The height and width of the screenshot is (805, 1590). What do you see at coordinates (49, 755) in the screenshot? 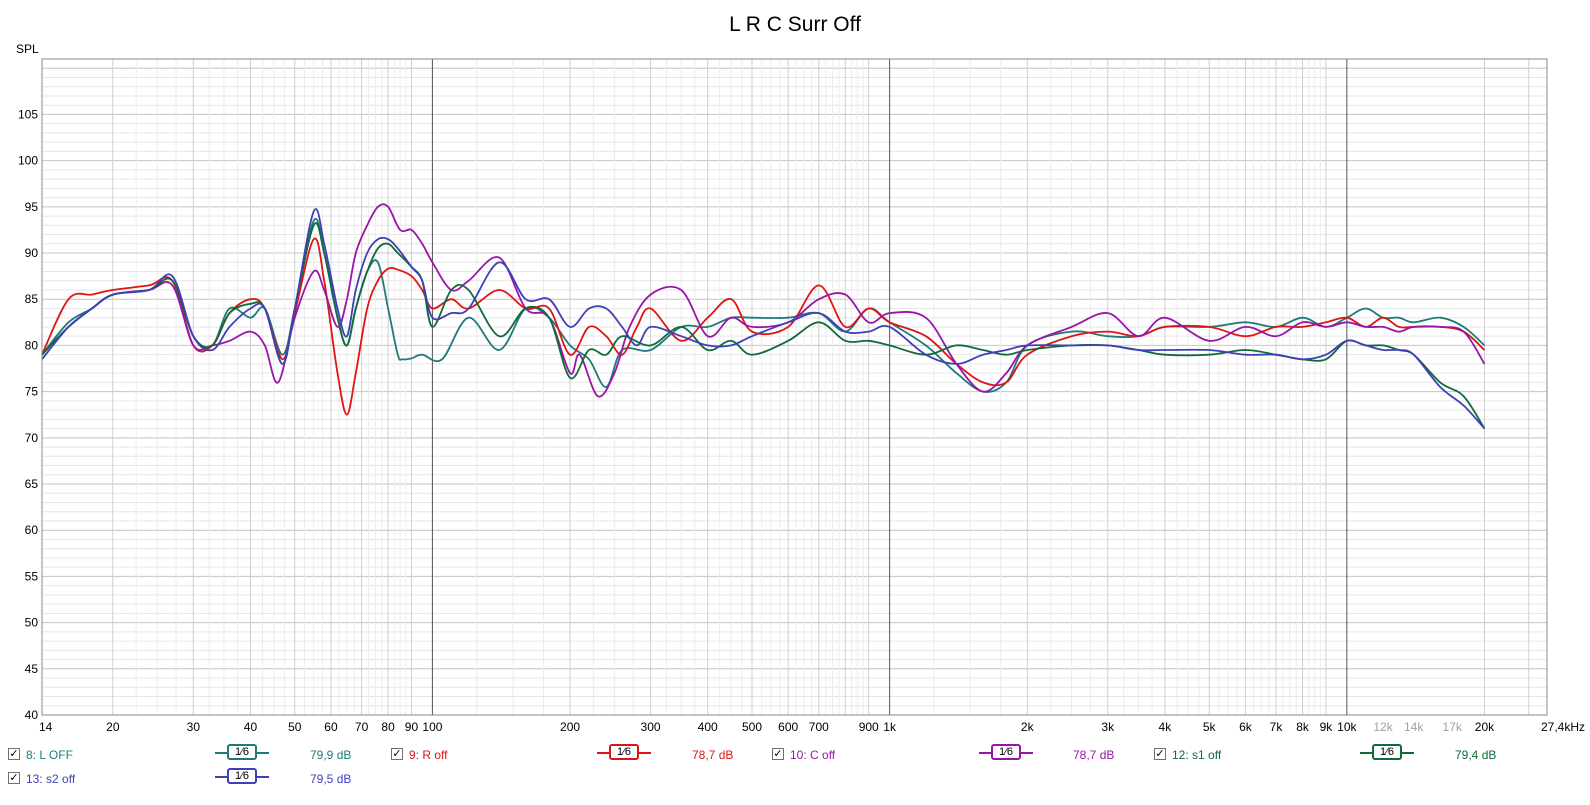
I see `series-label: 8: L OFF` at bounding box center [49, 755].